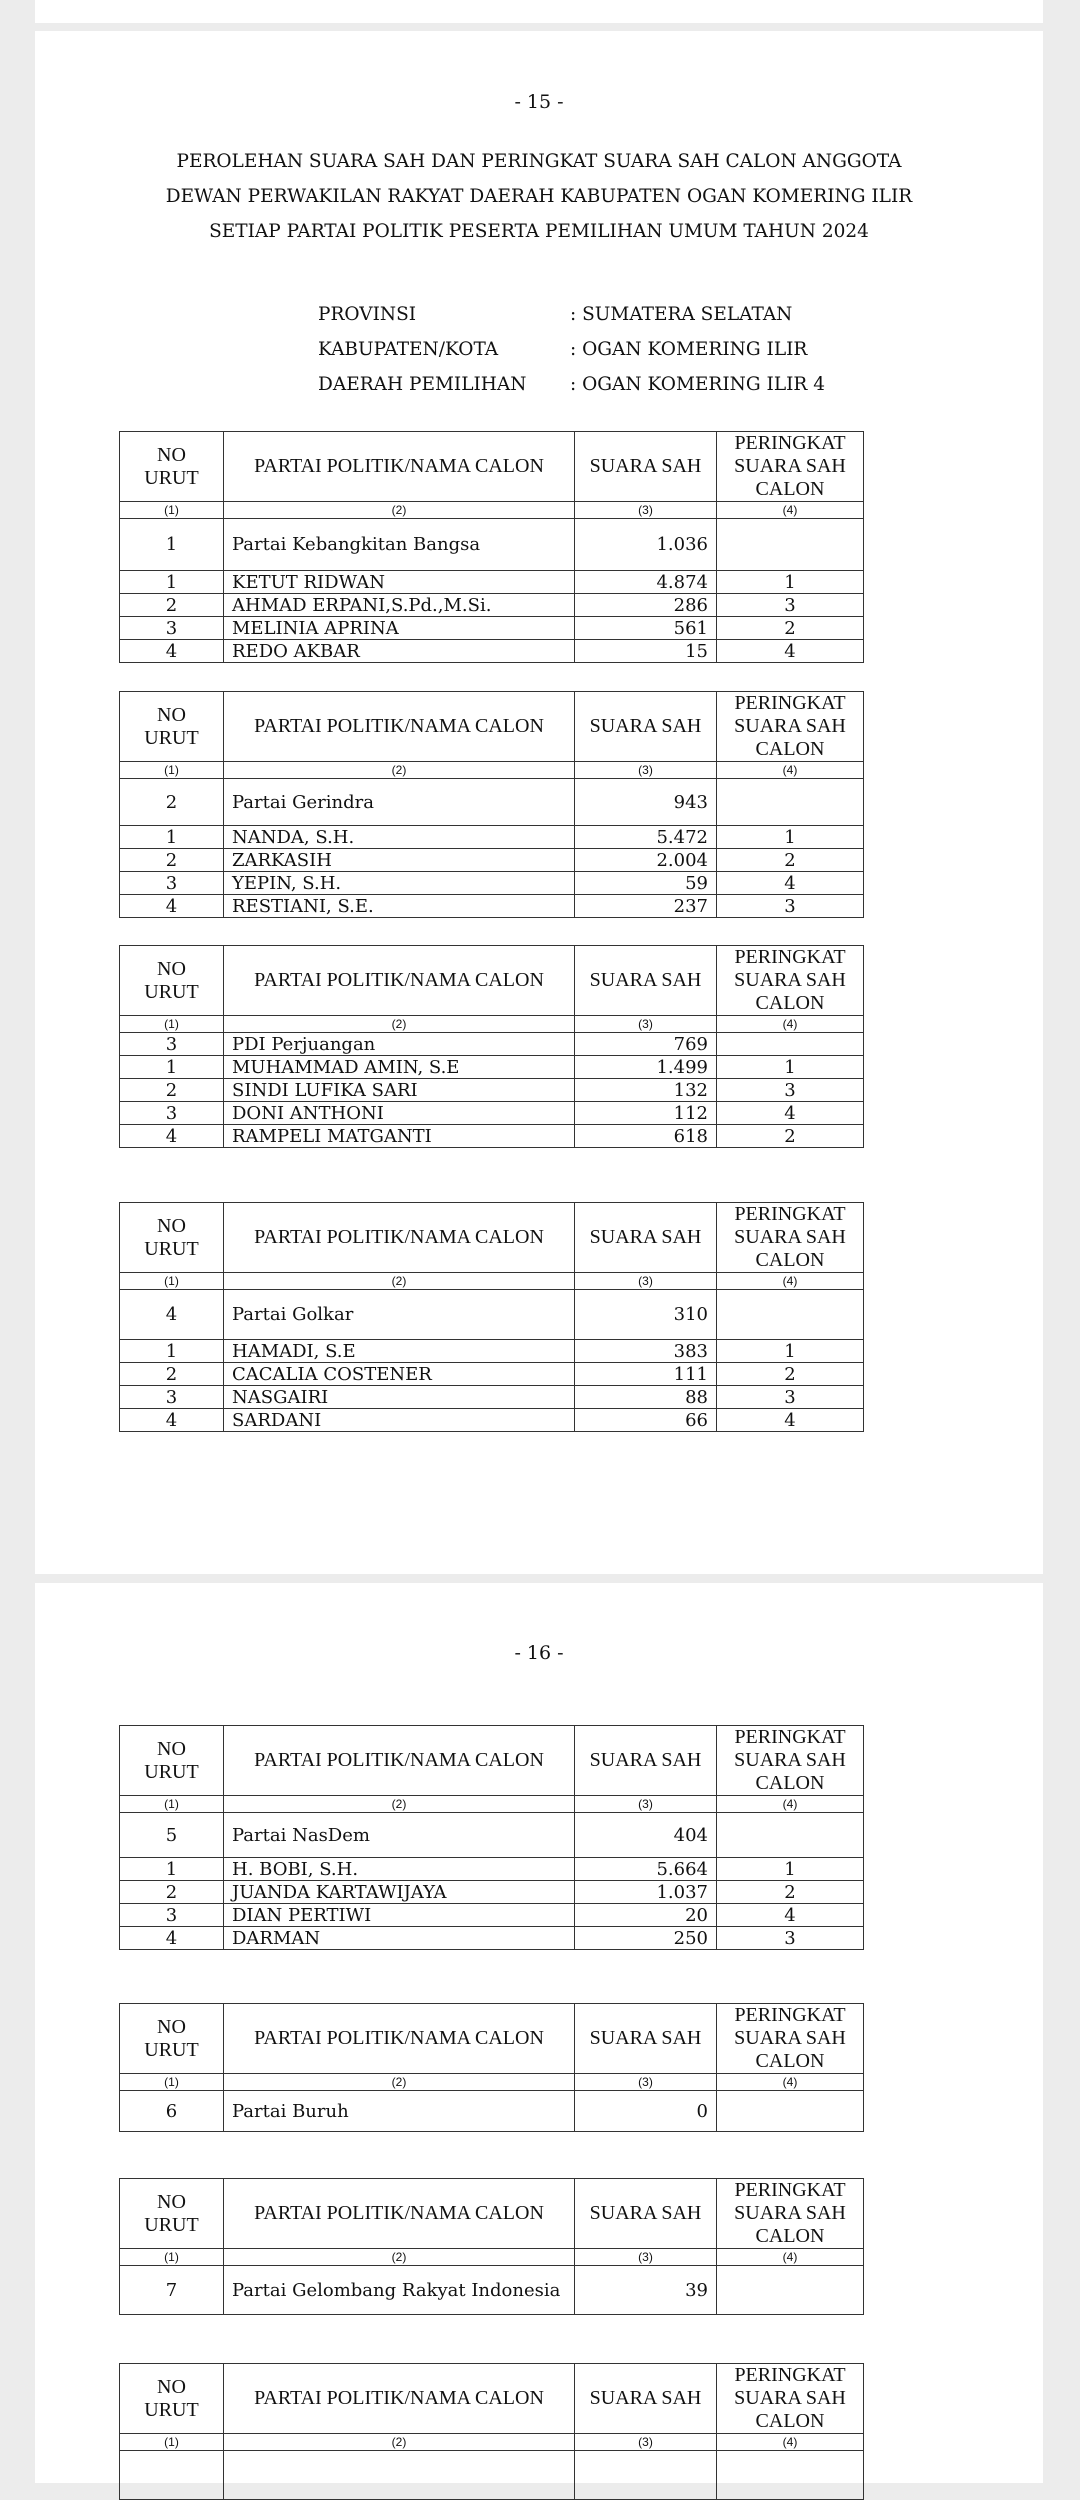 This screenshot has width=1080, height=2500. What do you see at coordinates (790, 1136) in the screenshot?
I see `candidate-rank: 2` at bounding box center [790, 1136].